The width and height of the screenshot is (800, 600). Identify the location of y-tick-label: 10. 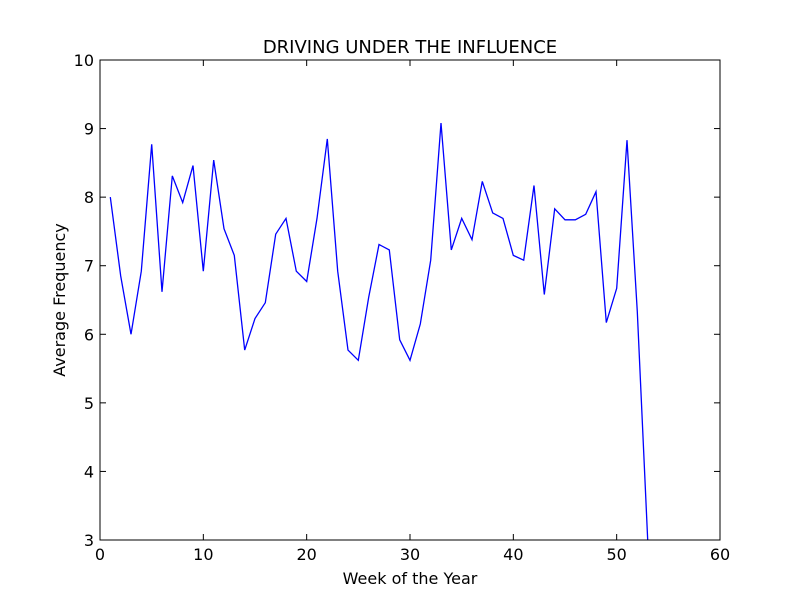
(84, 60).